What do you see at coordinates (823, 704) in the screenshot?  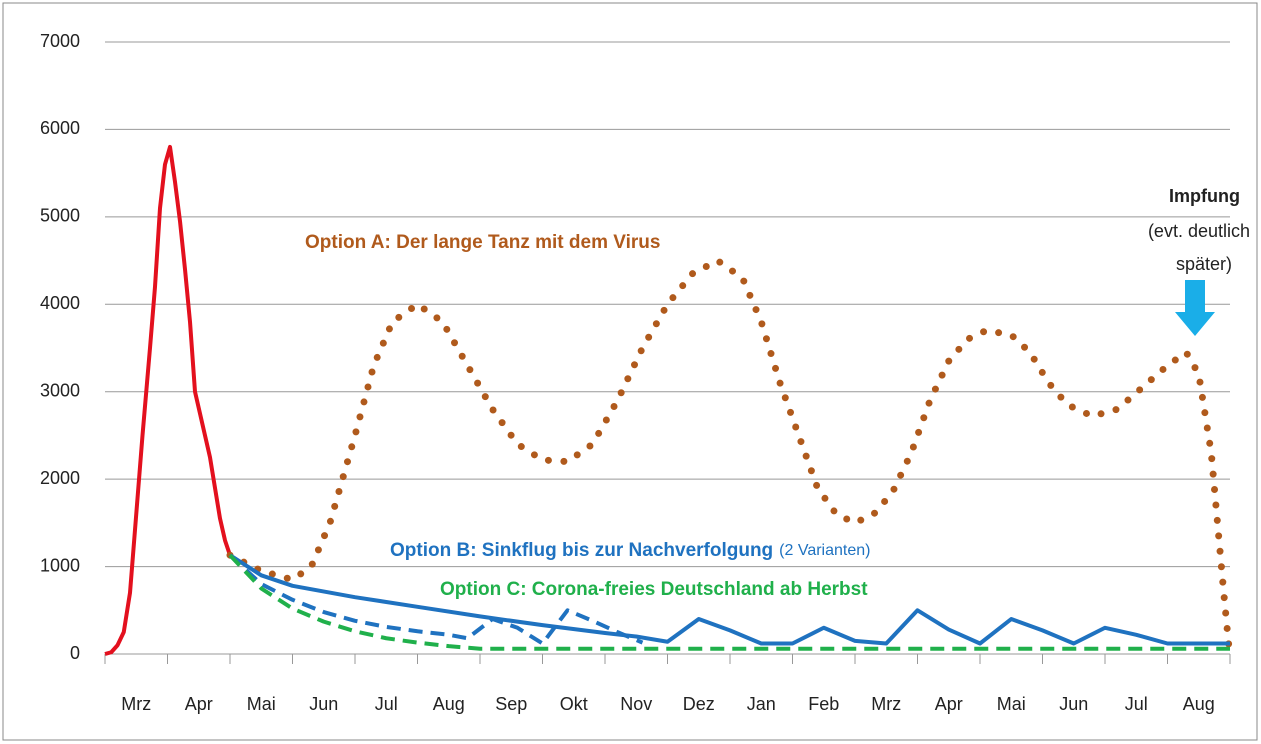 I see `x-tick-label: Feb` at bounding box center [823, 704].